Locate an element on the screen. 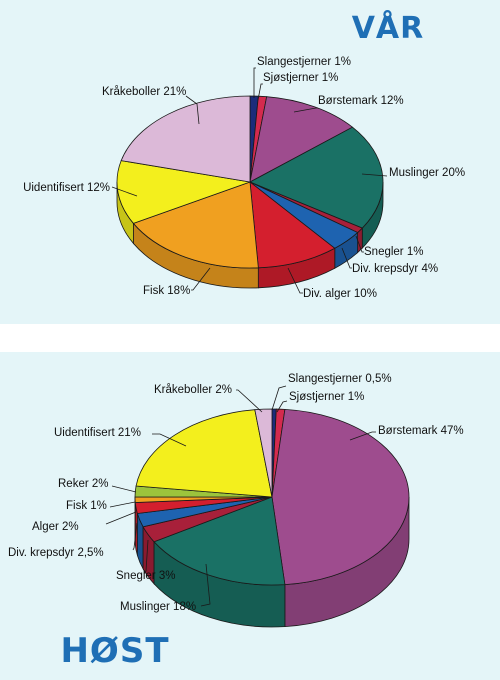 This screenshot has height=680, width=500. spring-label-uidentifisert-12: Uidentifisert 12% is located at coordinates (66, 188).